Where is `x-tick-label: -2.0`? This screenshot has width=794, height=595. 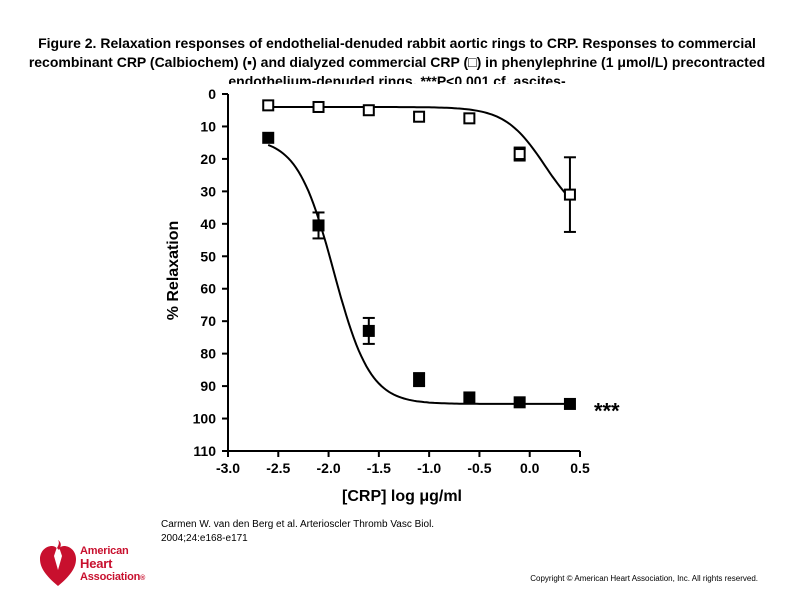 x-tick-label: -2.0 is located at coordinates (329, 468).